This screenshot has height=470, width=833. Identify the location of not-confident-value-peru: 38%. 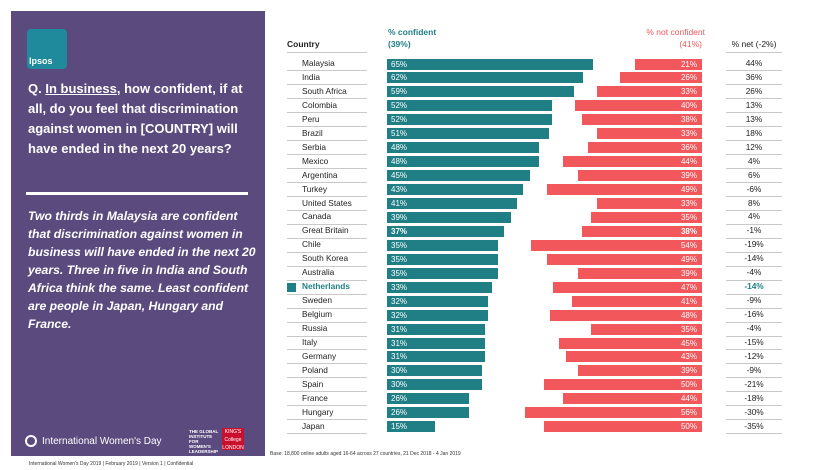
(688, 120).